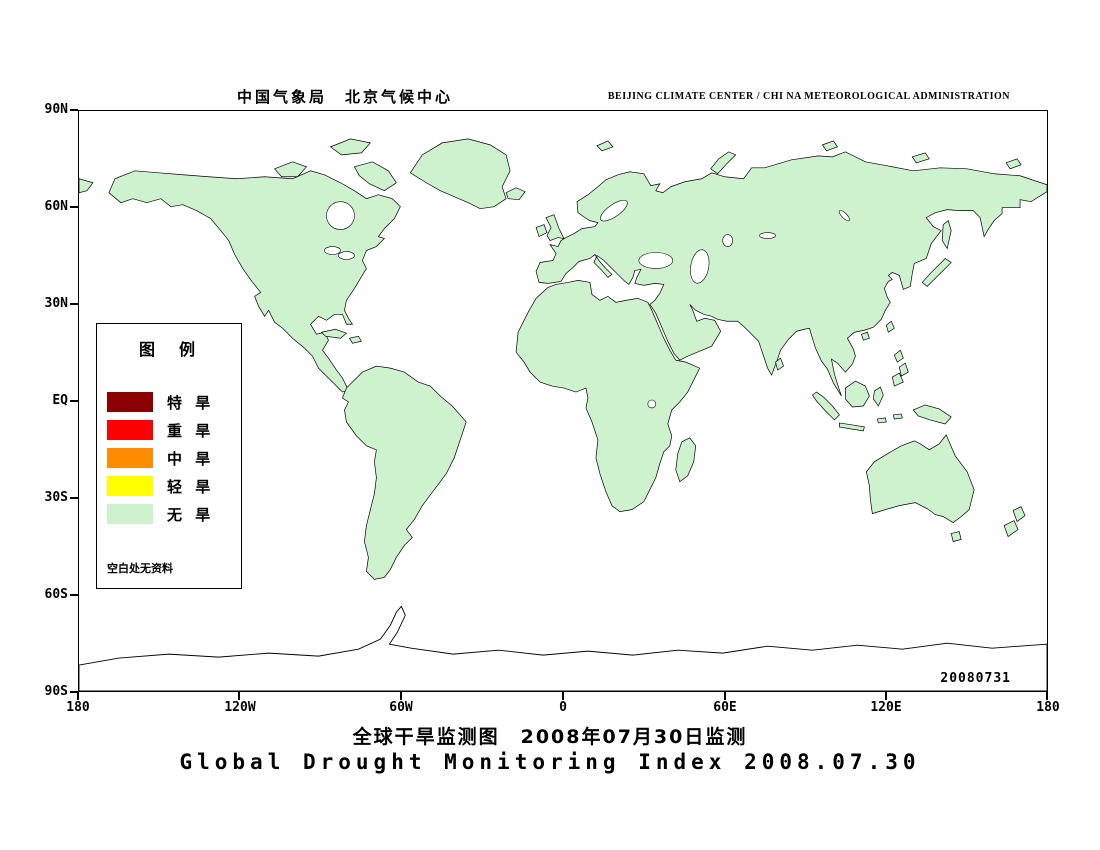 Image resolution: width=1100 pixels, height=850 pixels. What do you see at coordinates (240, 707) in the screenshot?
I see `lon-tick-label: 120W` at bounding box center [240, 707].